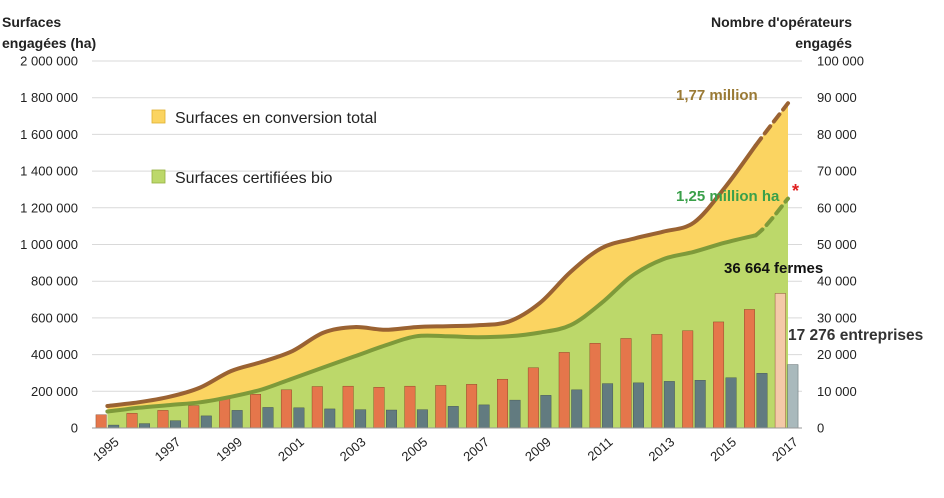 Image resolution: width=944 pixels, height=498 pixels. What do you see at coordinates (823, 43) in the screenshot?
I see `y-right-title-line-2: engagés` at bounding box center [823, 43].